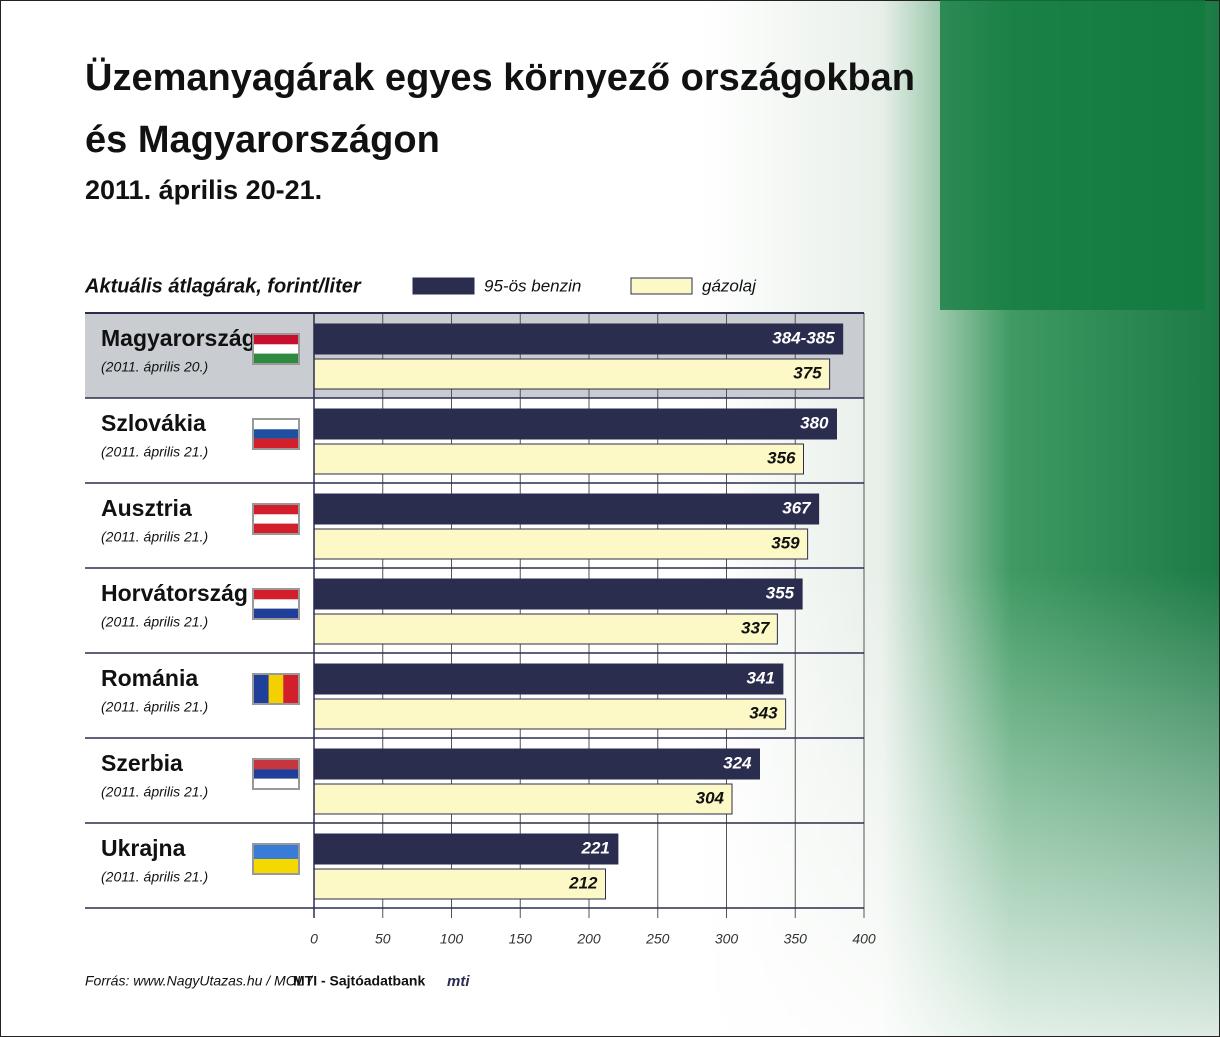 The image size is (1220, 1037). Describe the element at coordinates (756, 627) in the screenshot. I see `value-label: 337` at that location.